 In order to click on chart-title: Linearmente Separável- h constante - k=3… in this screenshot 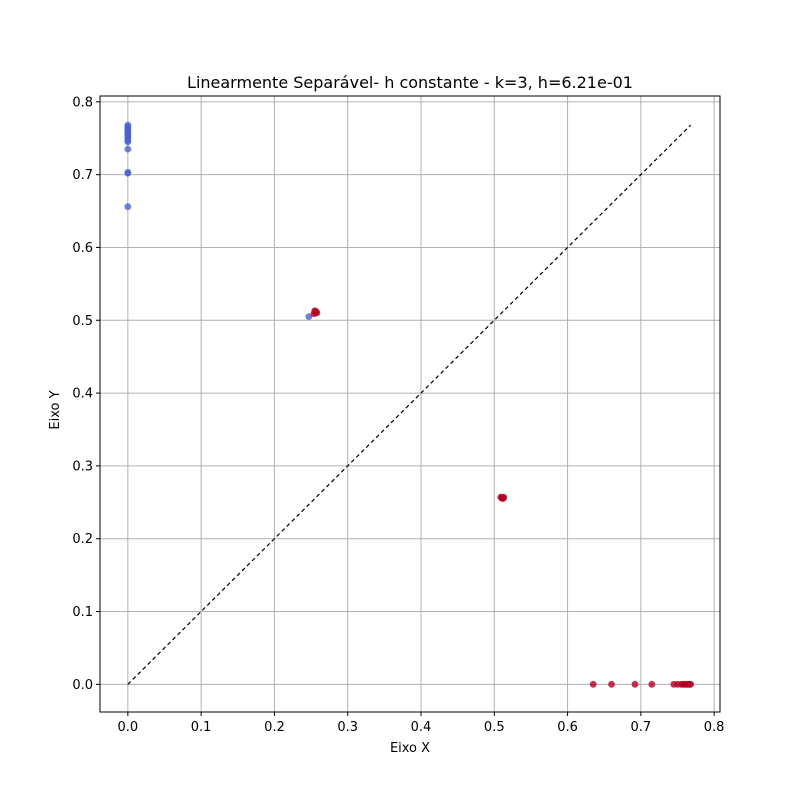, I will do `click(410, 82)`.